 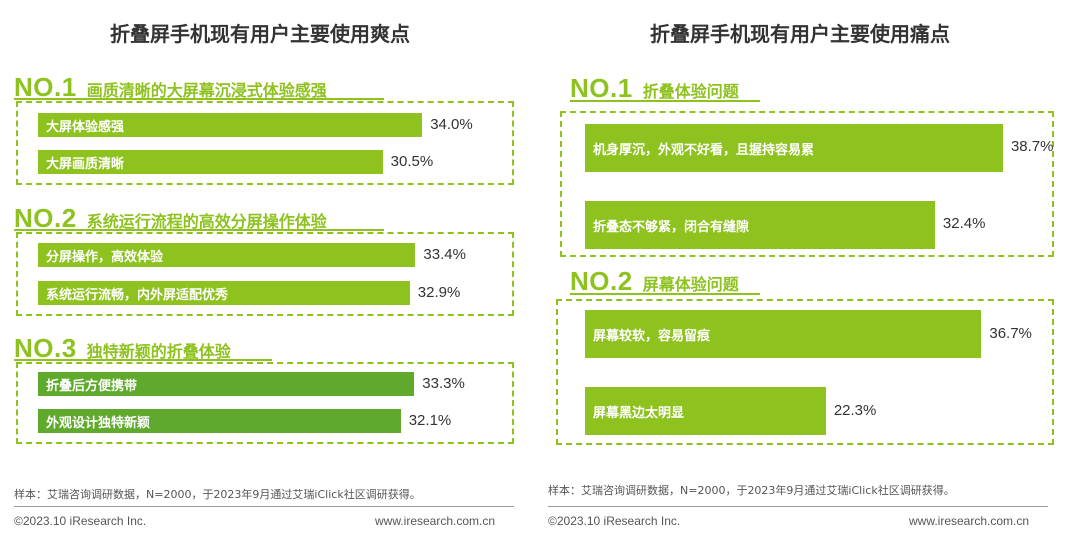 I want to click on bar: 机身厚沉，外观不好看，且握持容易累, so click(x=794, y=148).